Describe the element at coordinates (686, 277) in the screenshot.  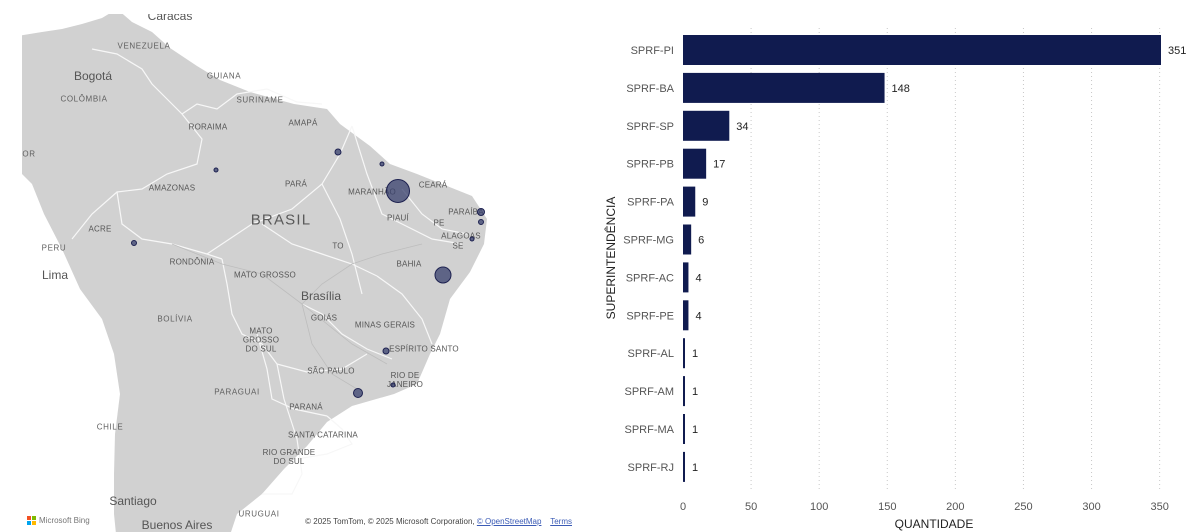
I see `bar-sprf-ac` at that location.